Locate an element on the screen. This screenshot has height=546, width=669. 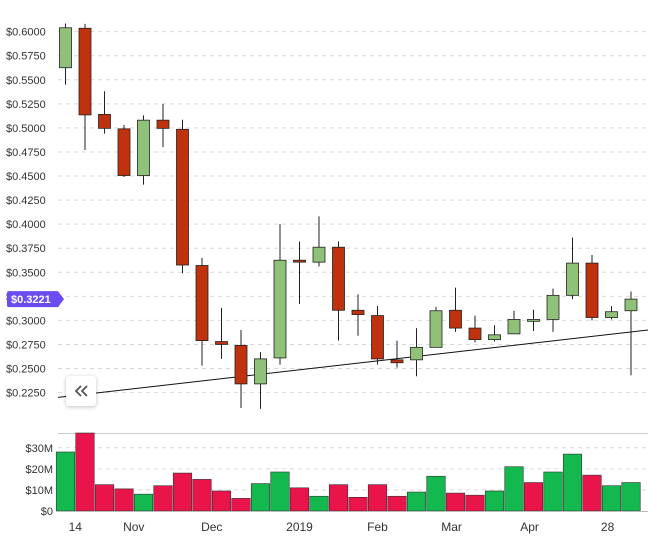
price-y-tick-label: $0.3000 is located at coordinates (26, 321).